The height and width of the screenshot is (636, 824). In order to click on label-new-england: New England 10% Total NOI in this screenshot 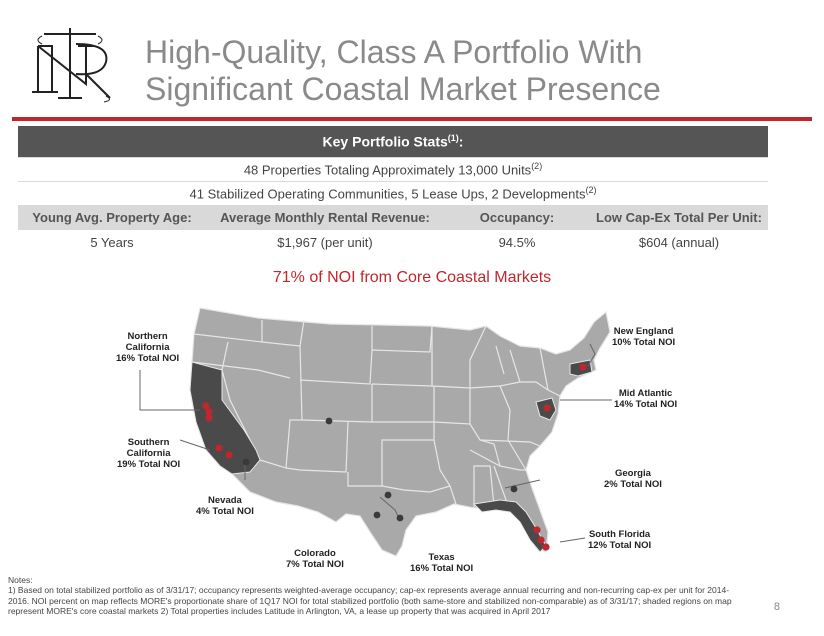, I will do `click(644, 337)`.